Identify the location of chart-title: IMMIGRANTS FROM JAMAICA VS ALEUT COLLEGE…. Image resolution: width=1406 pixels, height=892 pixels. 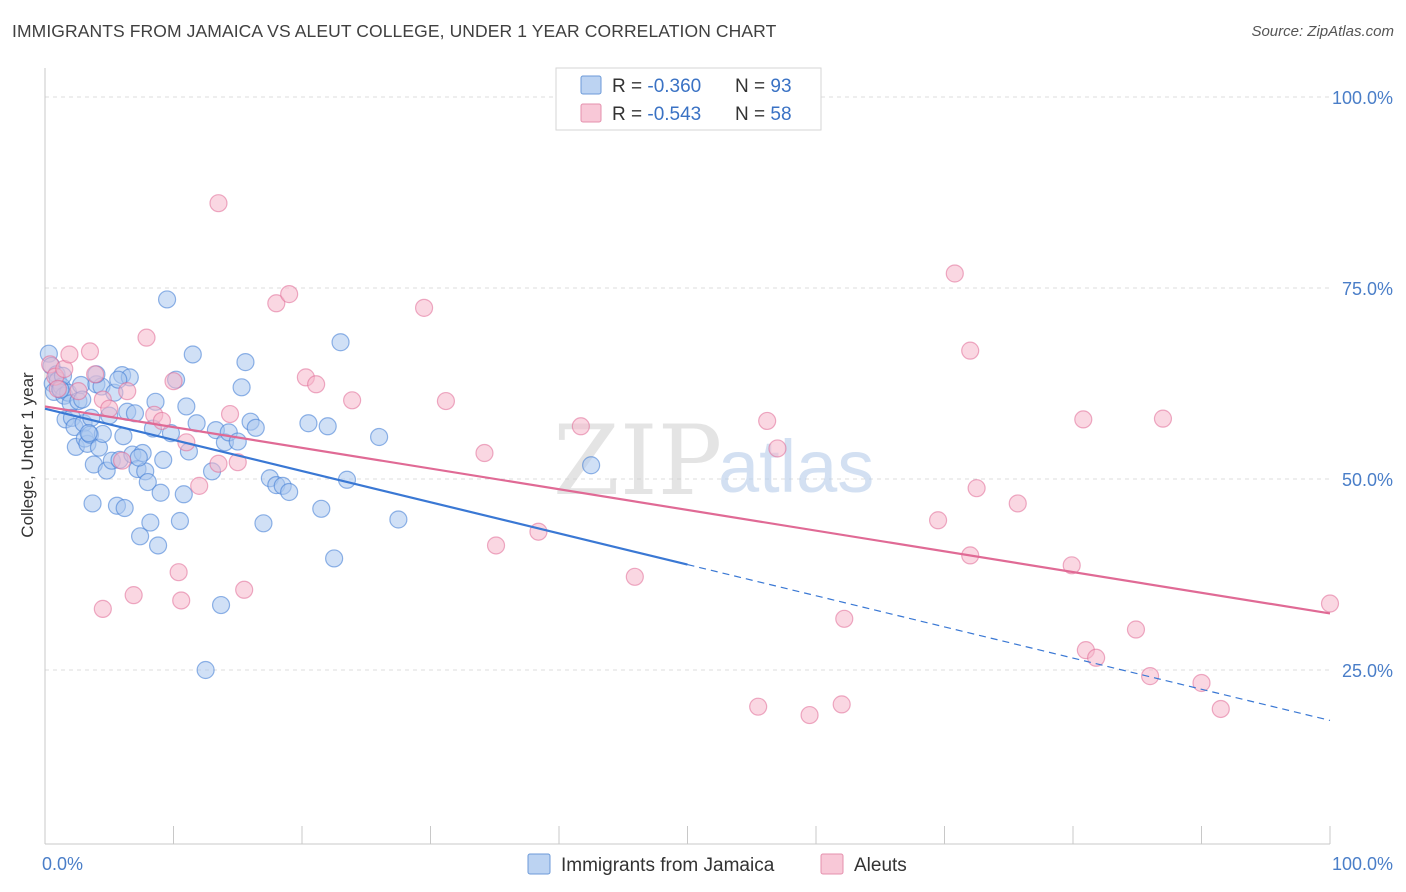
(394, 31).